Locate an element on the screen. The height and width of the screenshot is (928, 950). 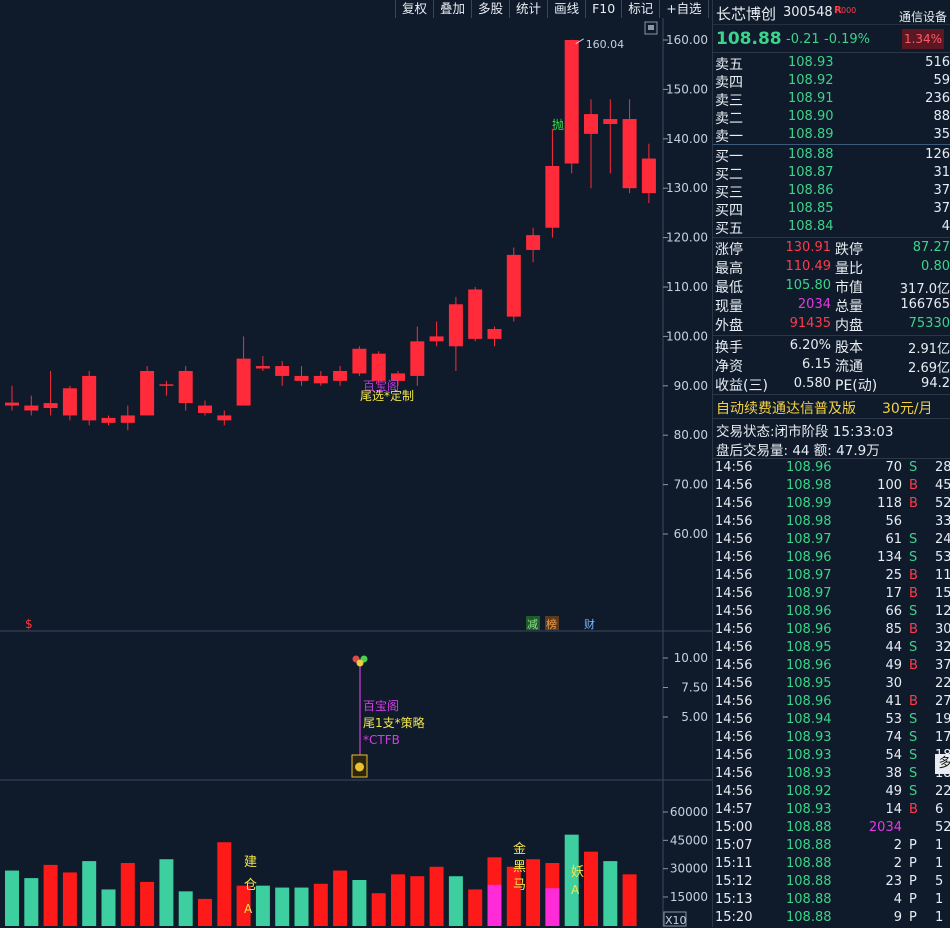
stat-label: 收益(三) is located at coordinates (741, 386).